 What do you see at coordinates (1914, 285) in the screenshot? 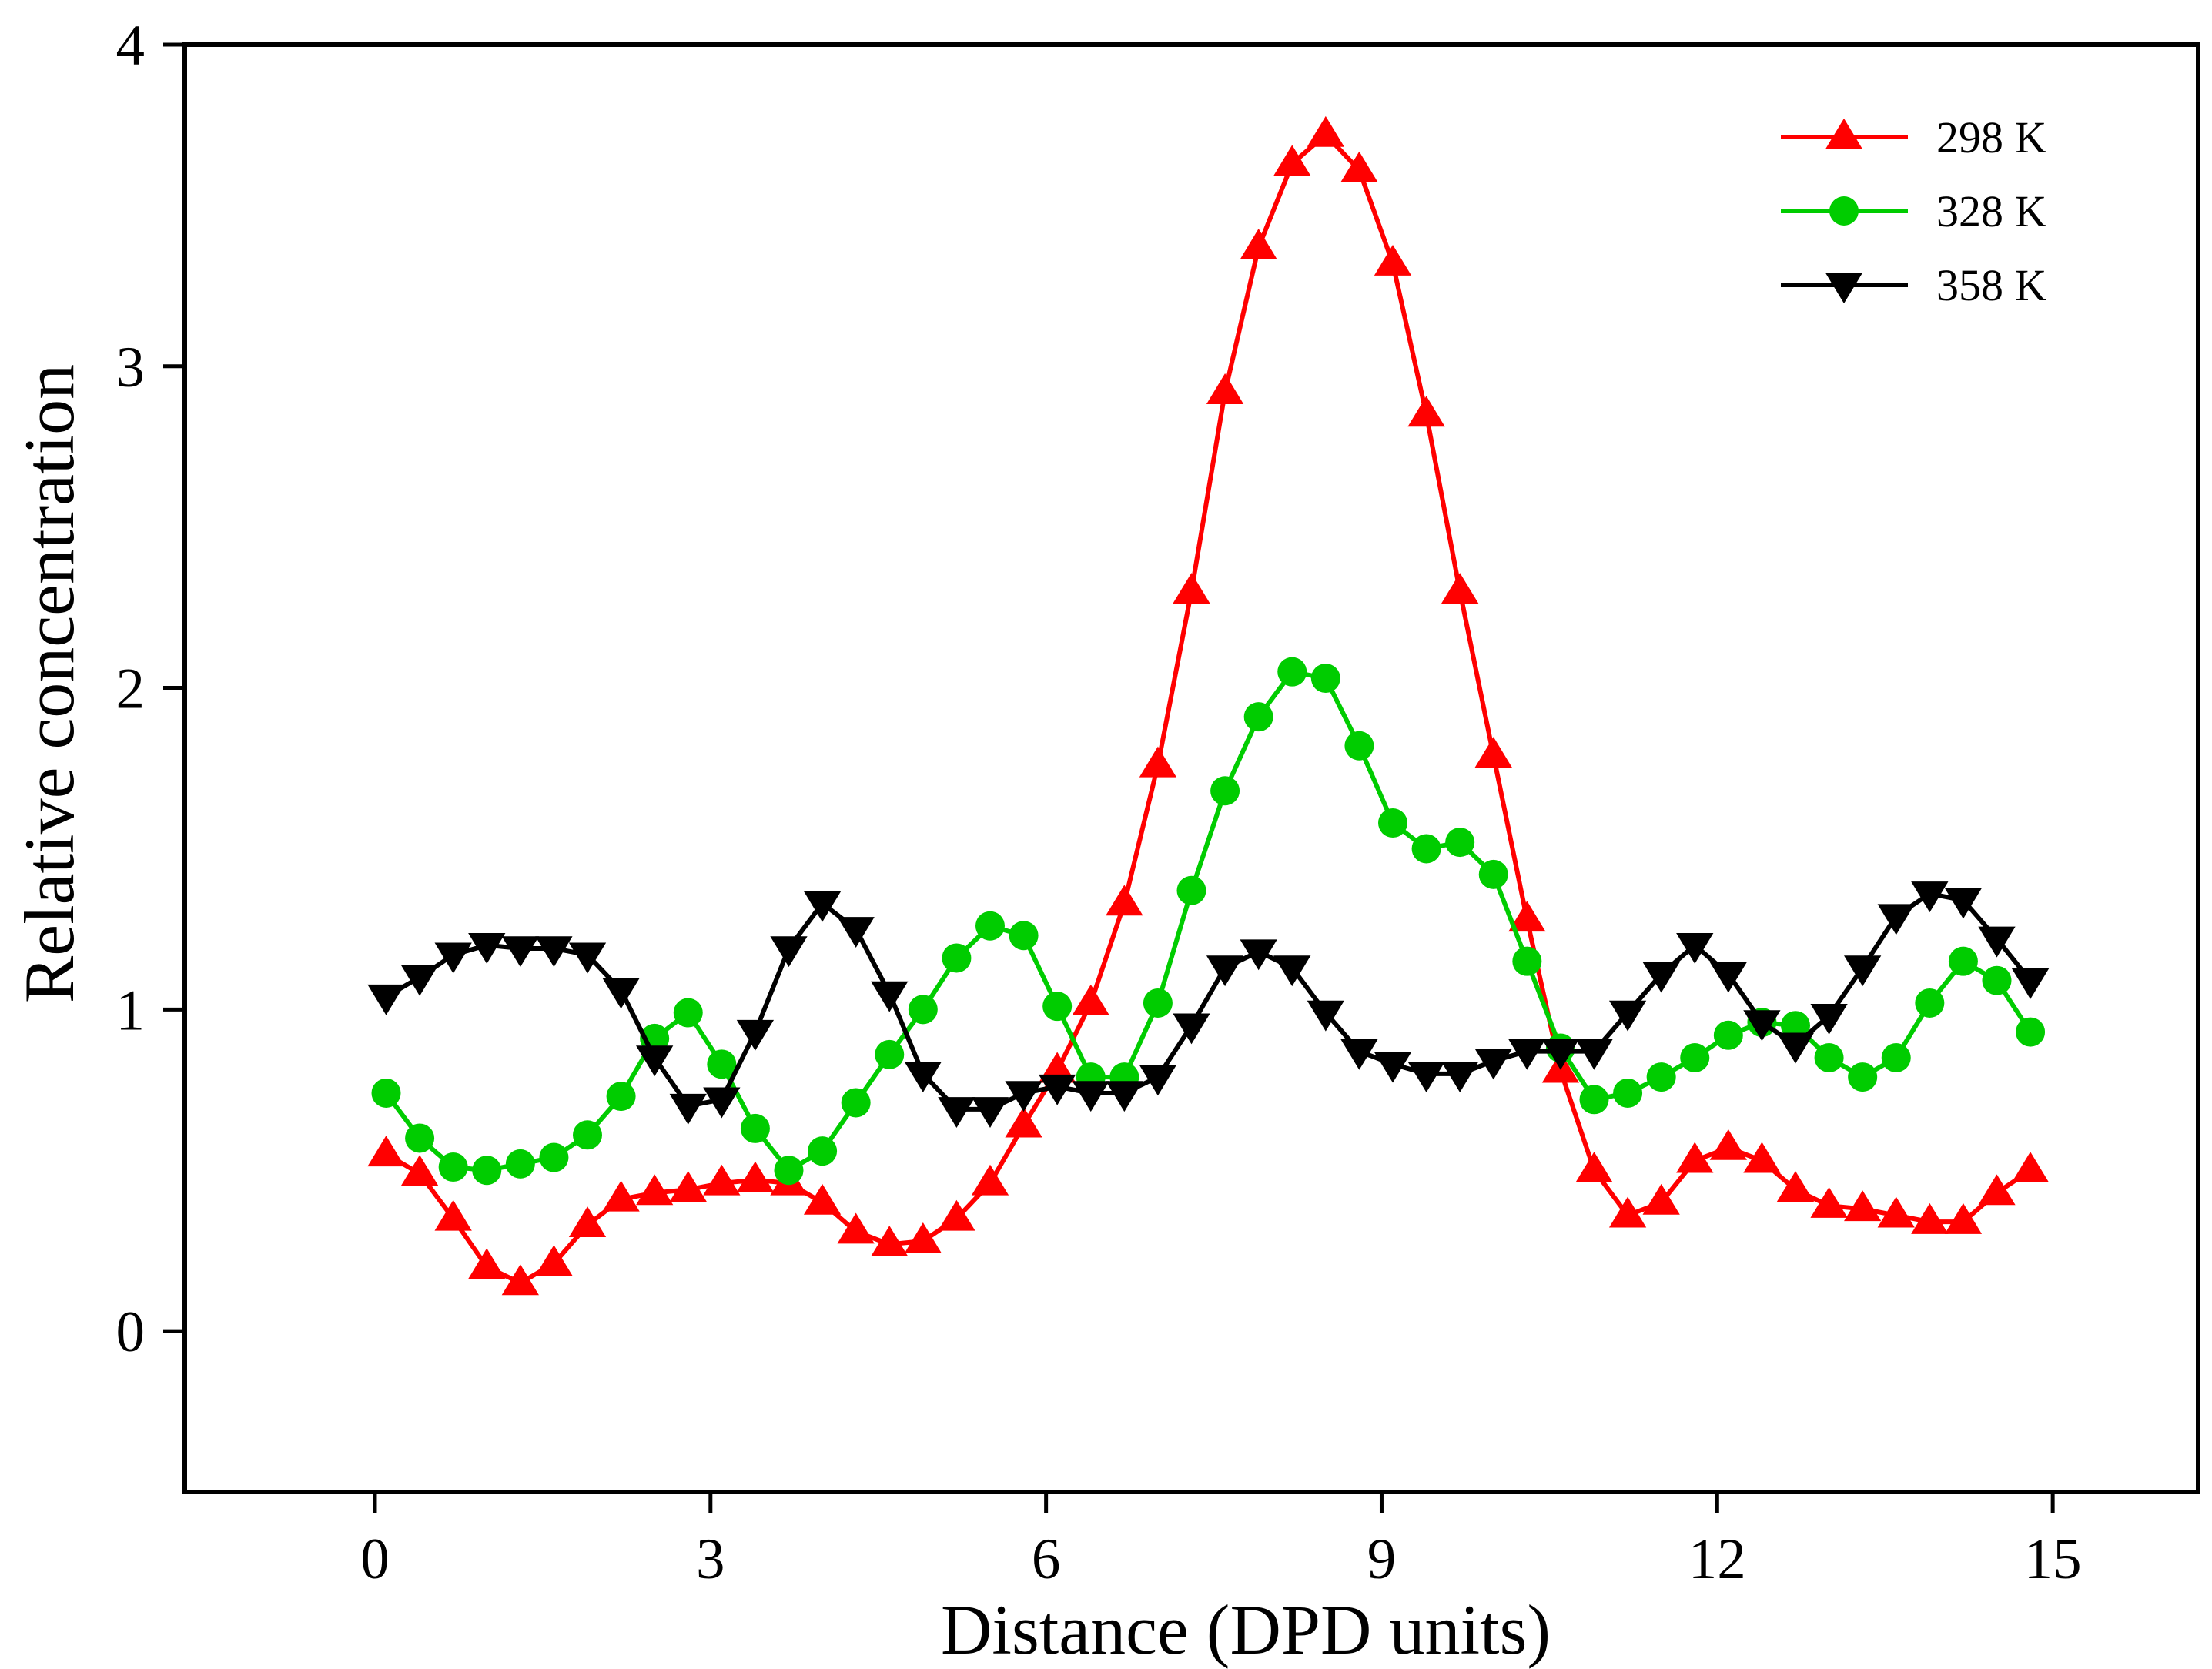
I see `legend-item: 358 K` at bounding box center [1914, 285].